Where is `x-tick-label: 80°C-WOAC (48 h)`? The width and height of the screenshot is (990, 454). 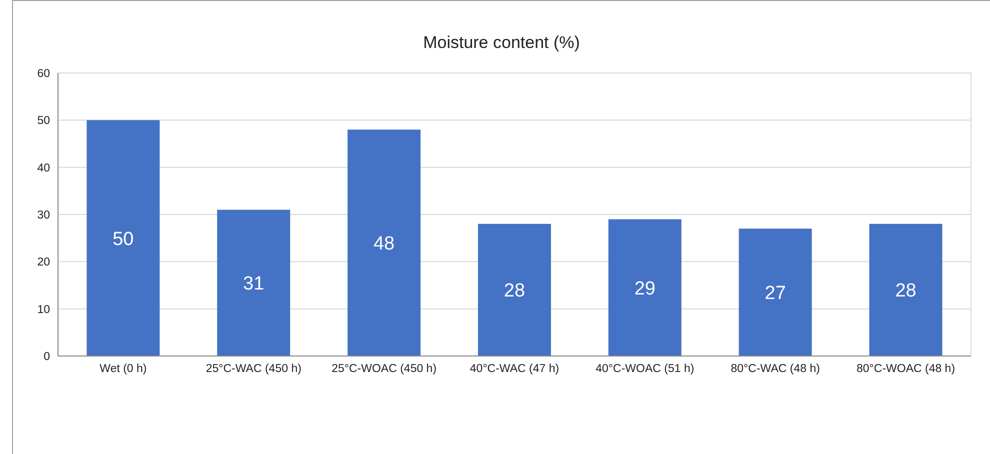
x-tick-label: 80°C-WOAC (48 h) is located at coordinates (906, 369).